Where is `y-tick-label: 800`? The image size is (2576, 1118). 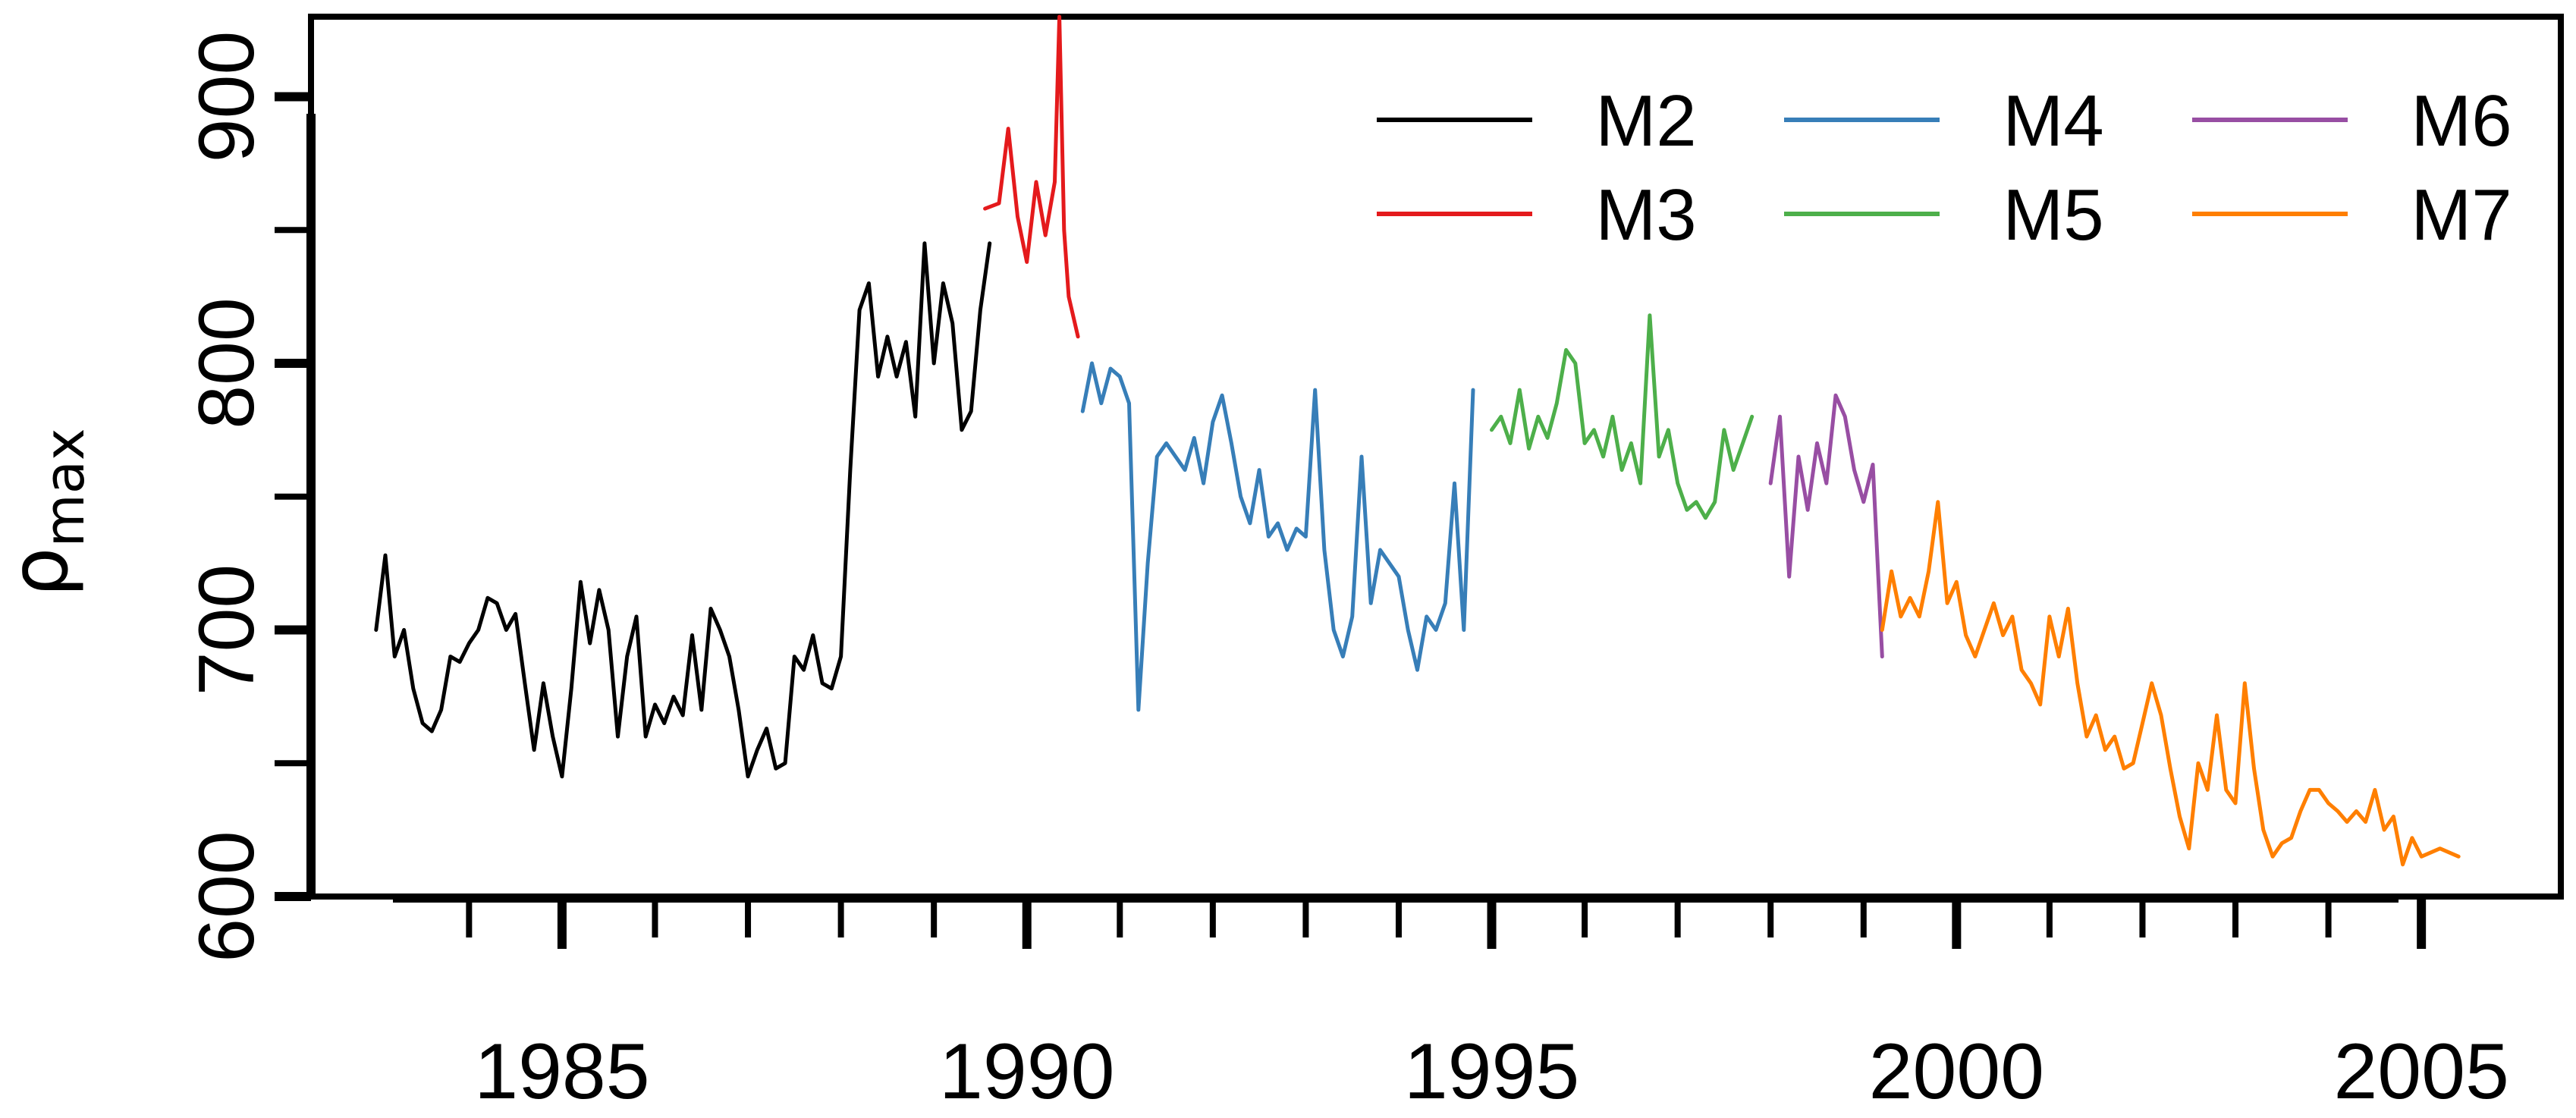
y-tick-label: 800 is located at coordinates (227, 363).